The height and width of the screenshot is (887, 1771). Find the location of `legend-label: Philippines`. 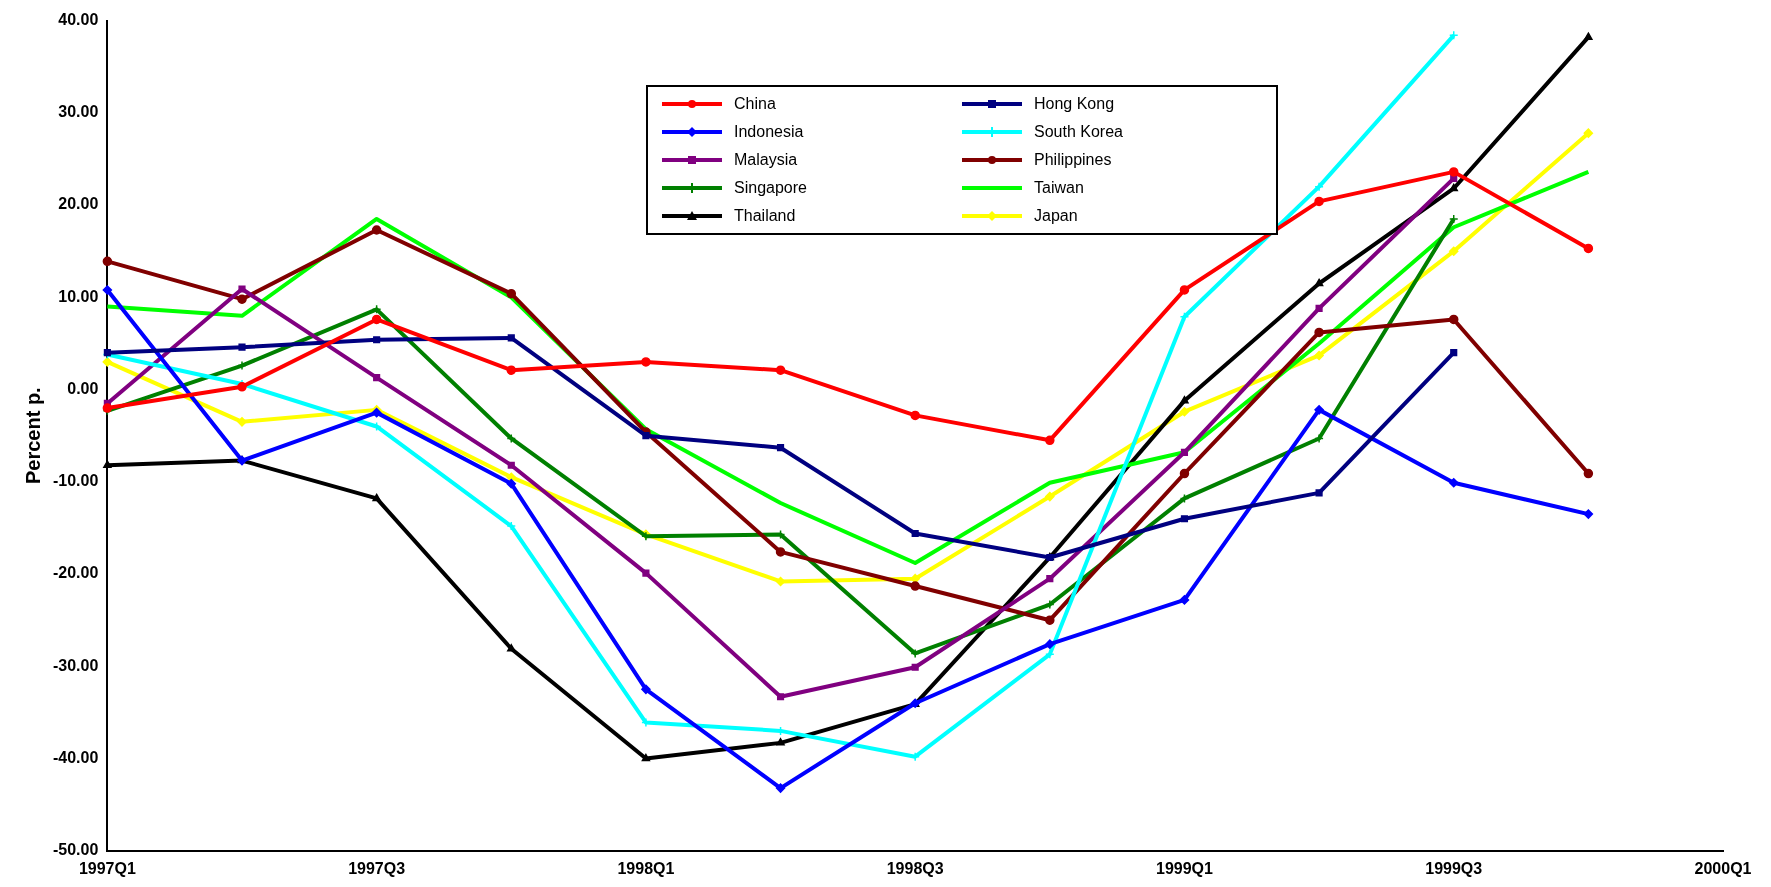

legend-label: Philippines is located at coordinates (1073, 160).